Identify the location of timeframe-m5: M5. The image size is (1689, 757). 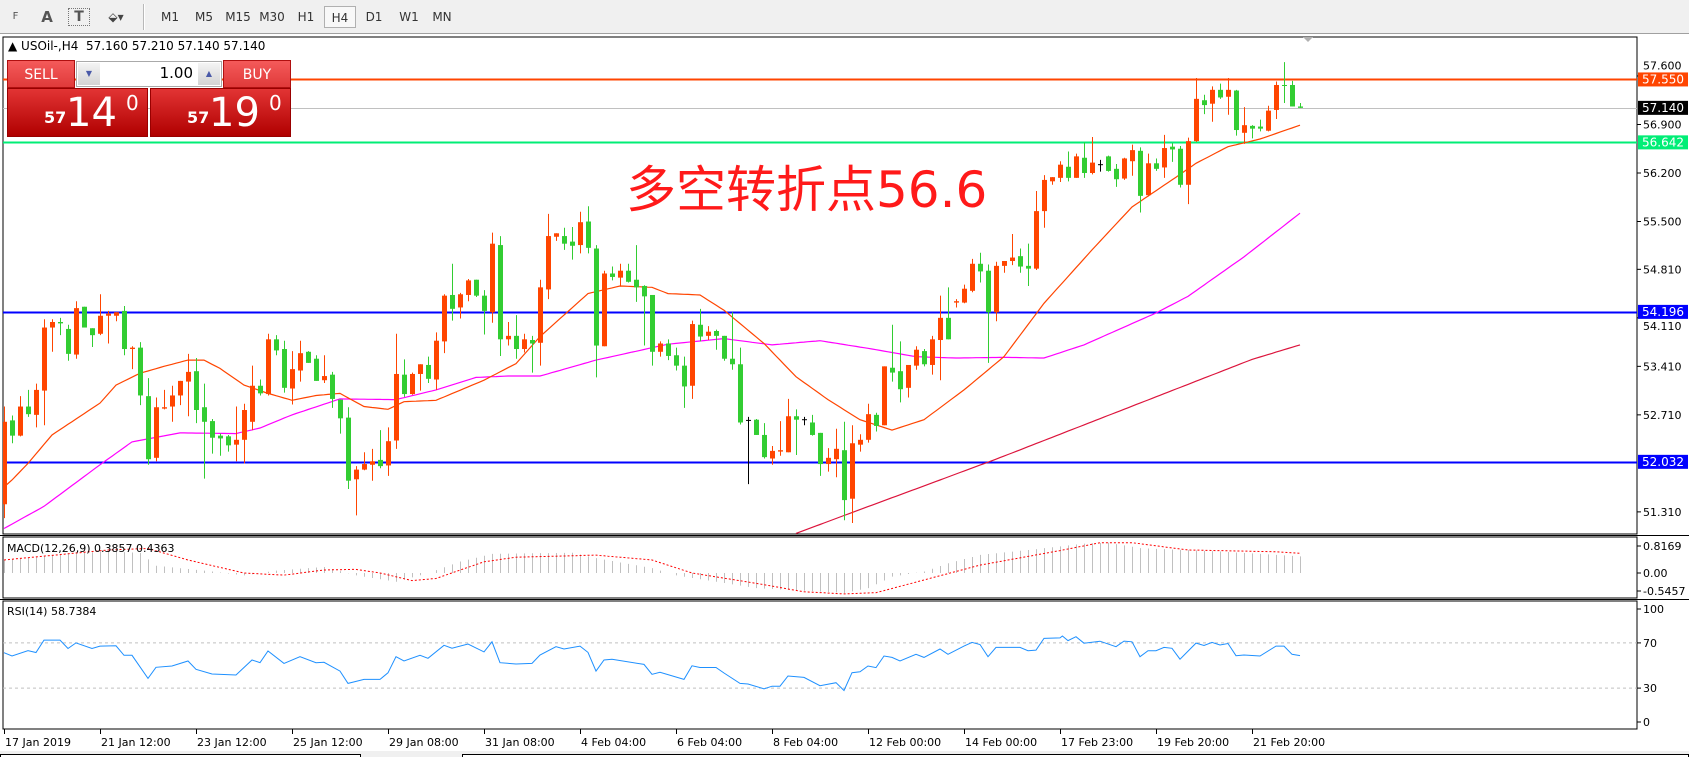
(204, 17).